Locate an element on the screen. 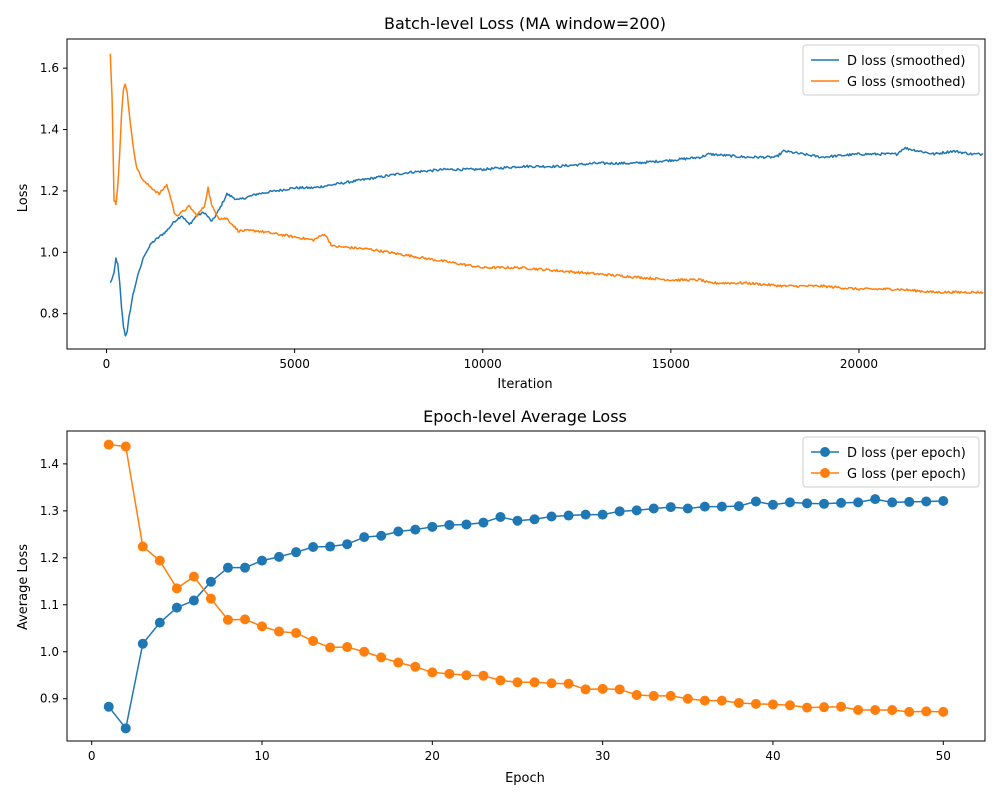  epoch-loss-x-tick-label: 40 is located at coordinates (772, 756).